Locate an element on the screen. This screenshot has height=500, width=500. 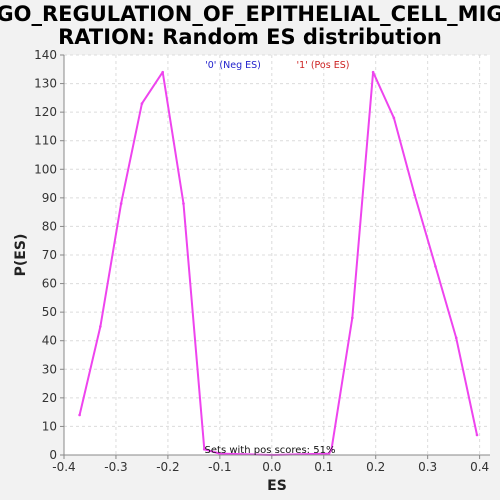
x-tick-label: 0.4 is located at coordinates (479, 467).